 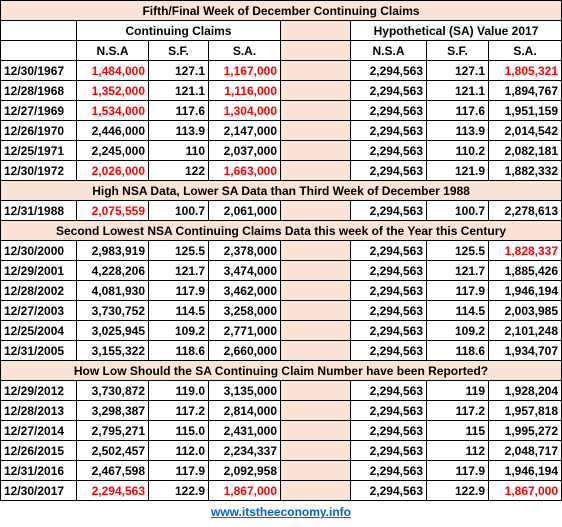 What do you see at coordinates (178, 110) in the screenshot?
I see `value-cell: 117.6` at bounding box center [178, 110].